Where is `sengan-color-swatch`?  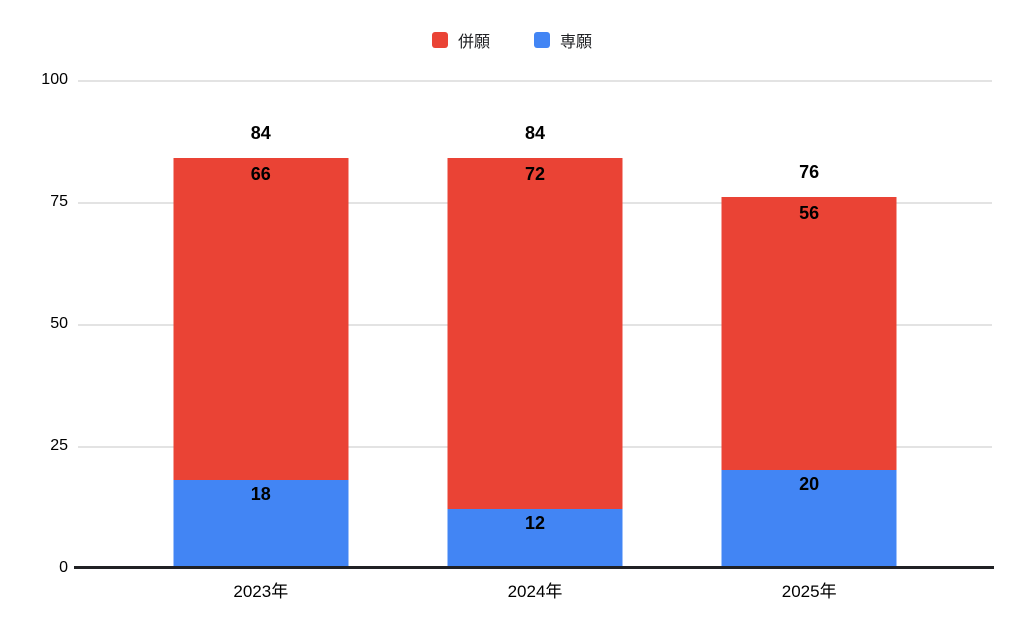 sengan-color-swatch is located at coordinates (542, 40).